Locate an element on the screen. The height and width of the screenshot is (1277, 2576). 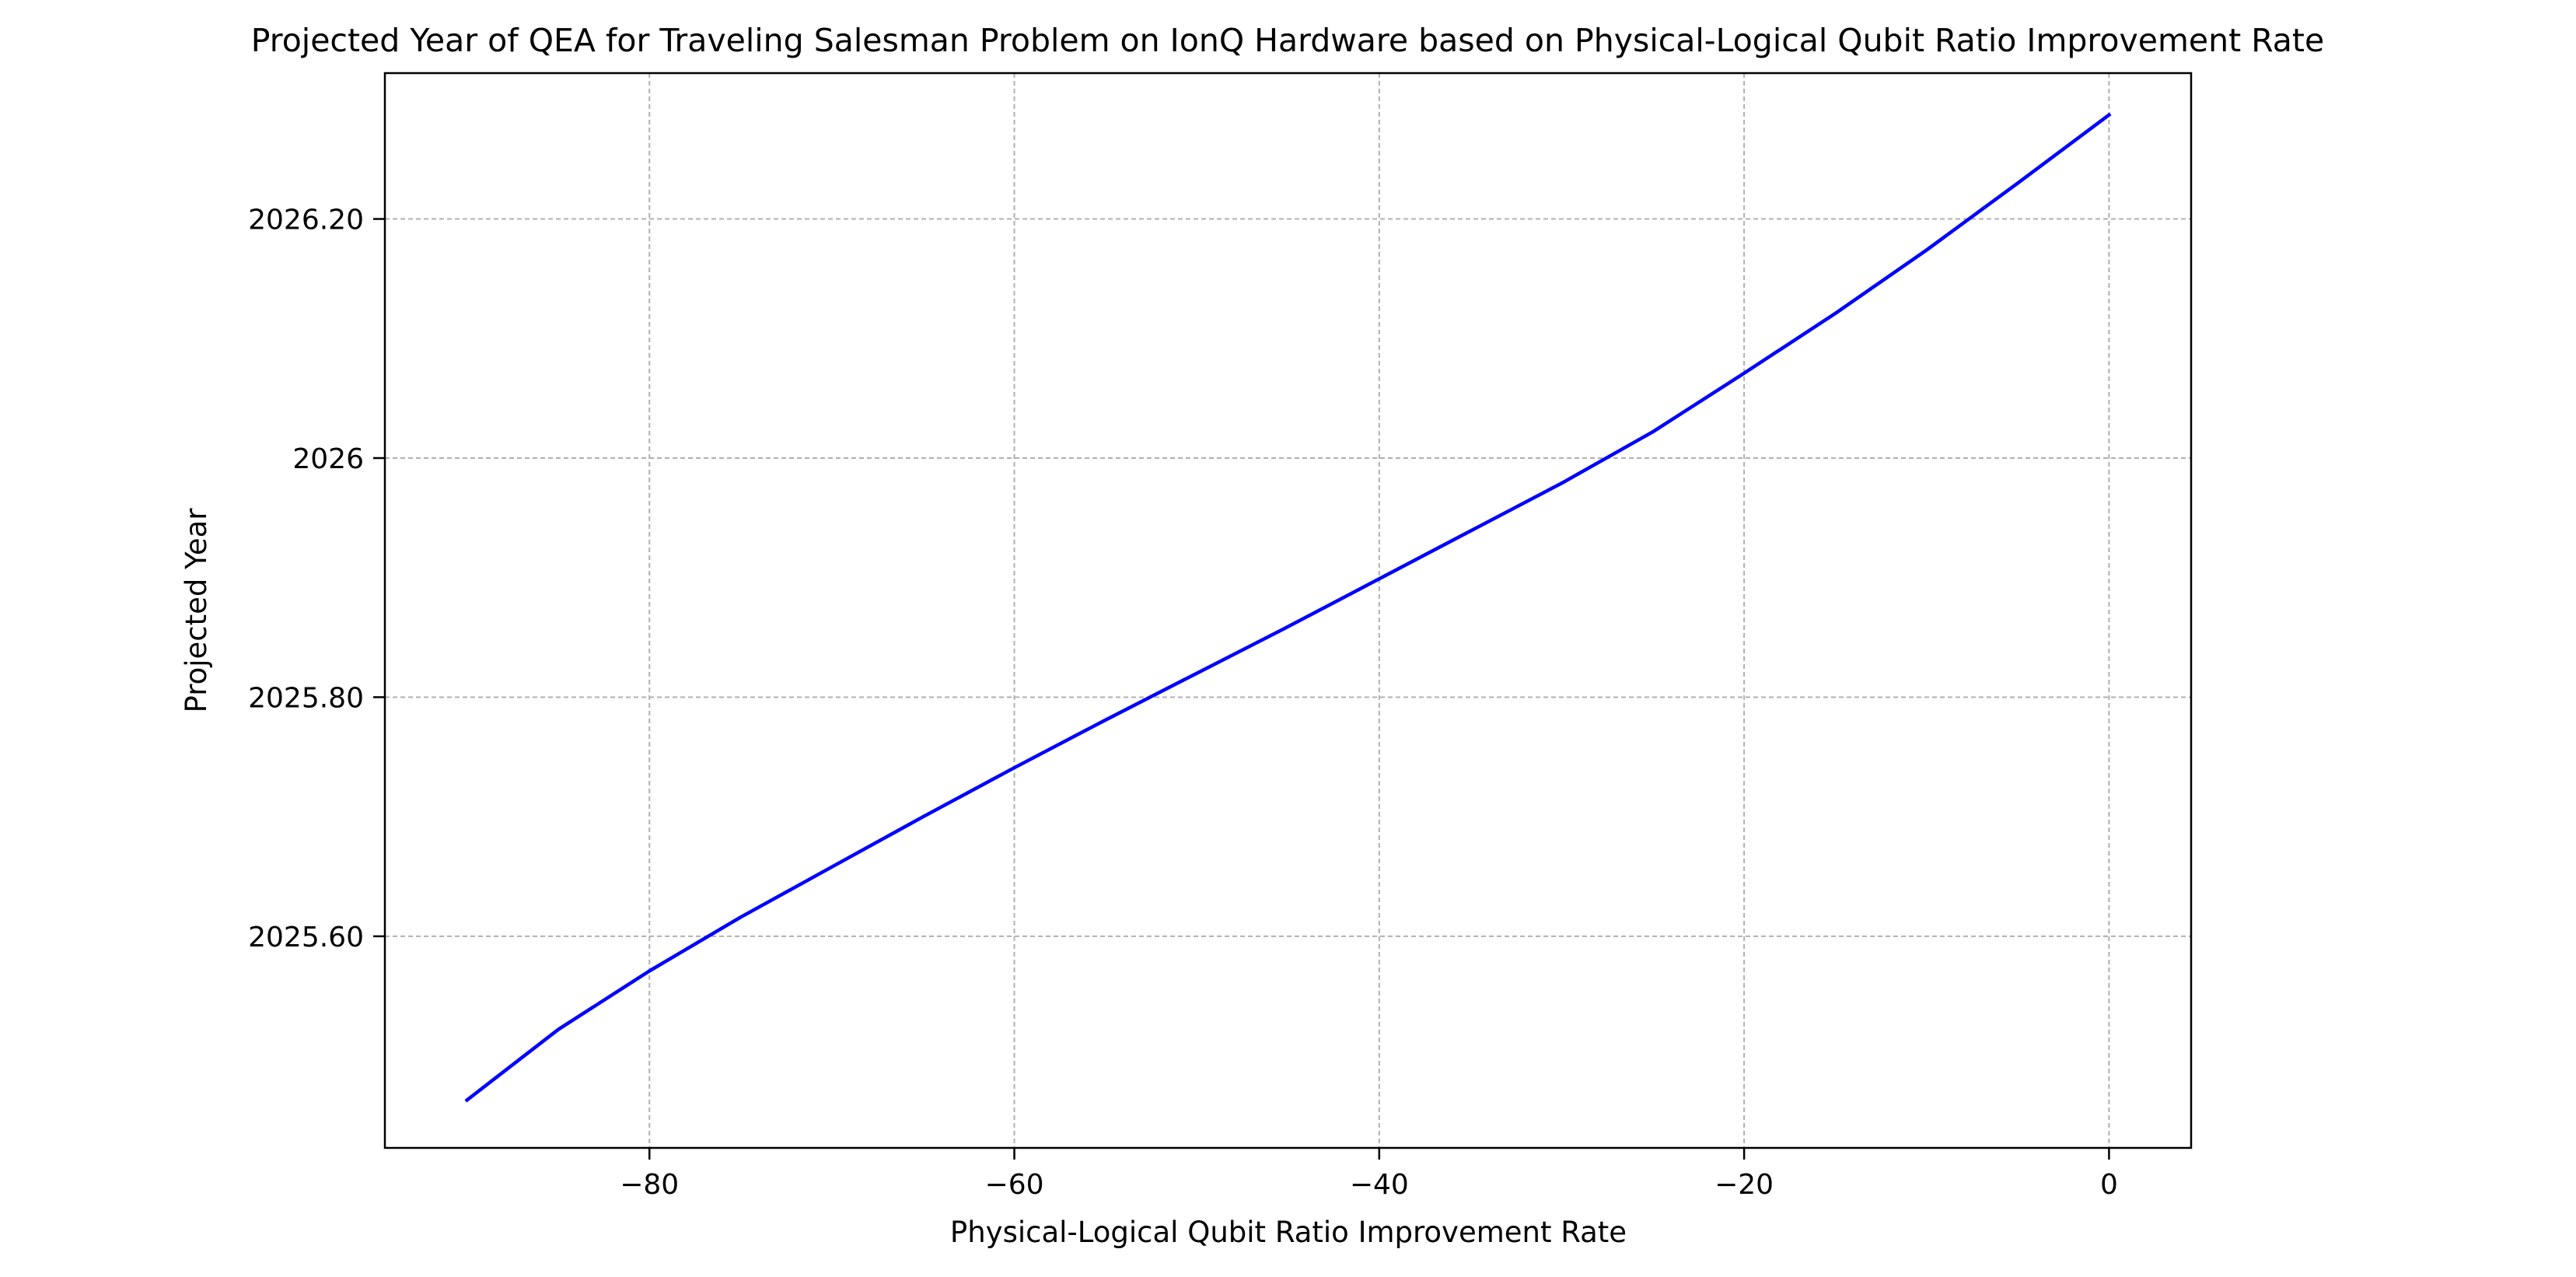
x-tick-label: 0 is located at coordinates (2109, 1185).